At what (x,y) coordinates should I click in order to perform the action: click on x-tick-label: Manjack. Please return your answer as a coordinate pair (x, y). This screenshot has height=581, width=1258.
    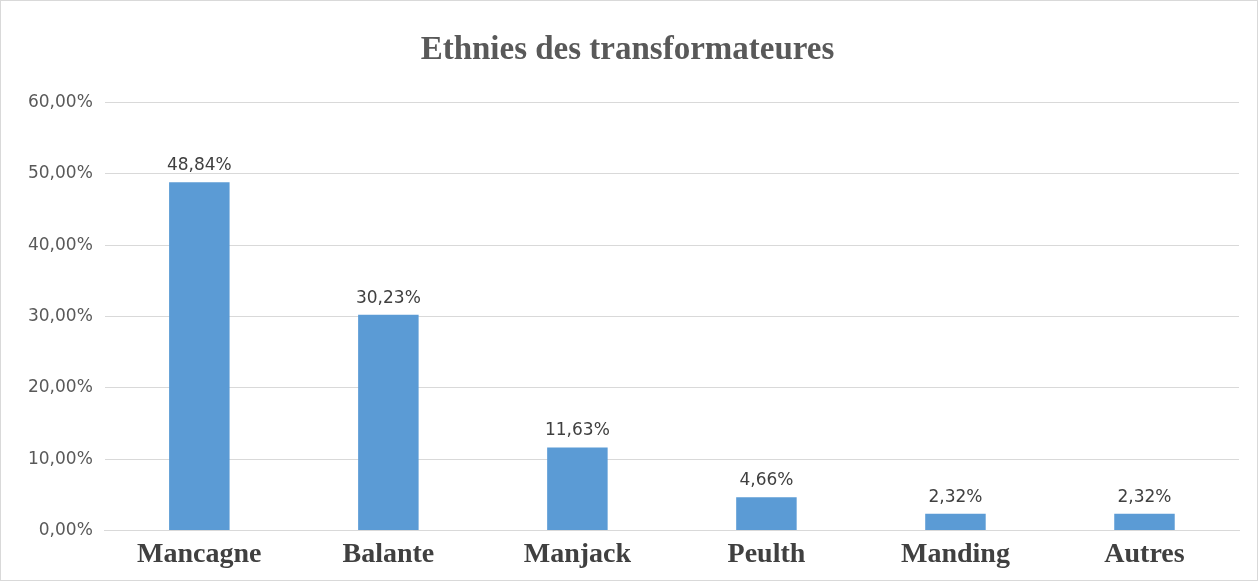
    Looking at the image, I should click on (577, 553).